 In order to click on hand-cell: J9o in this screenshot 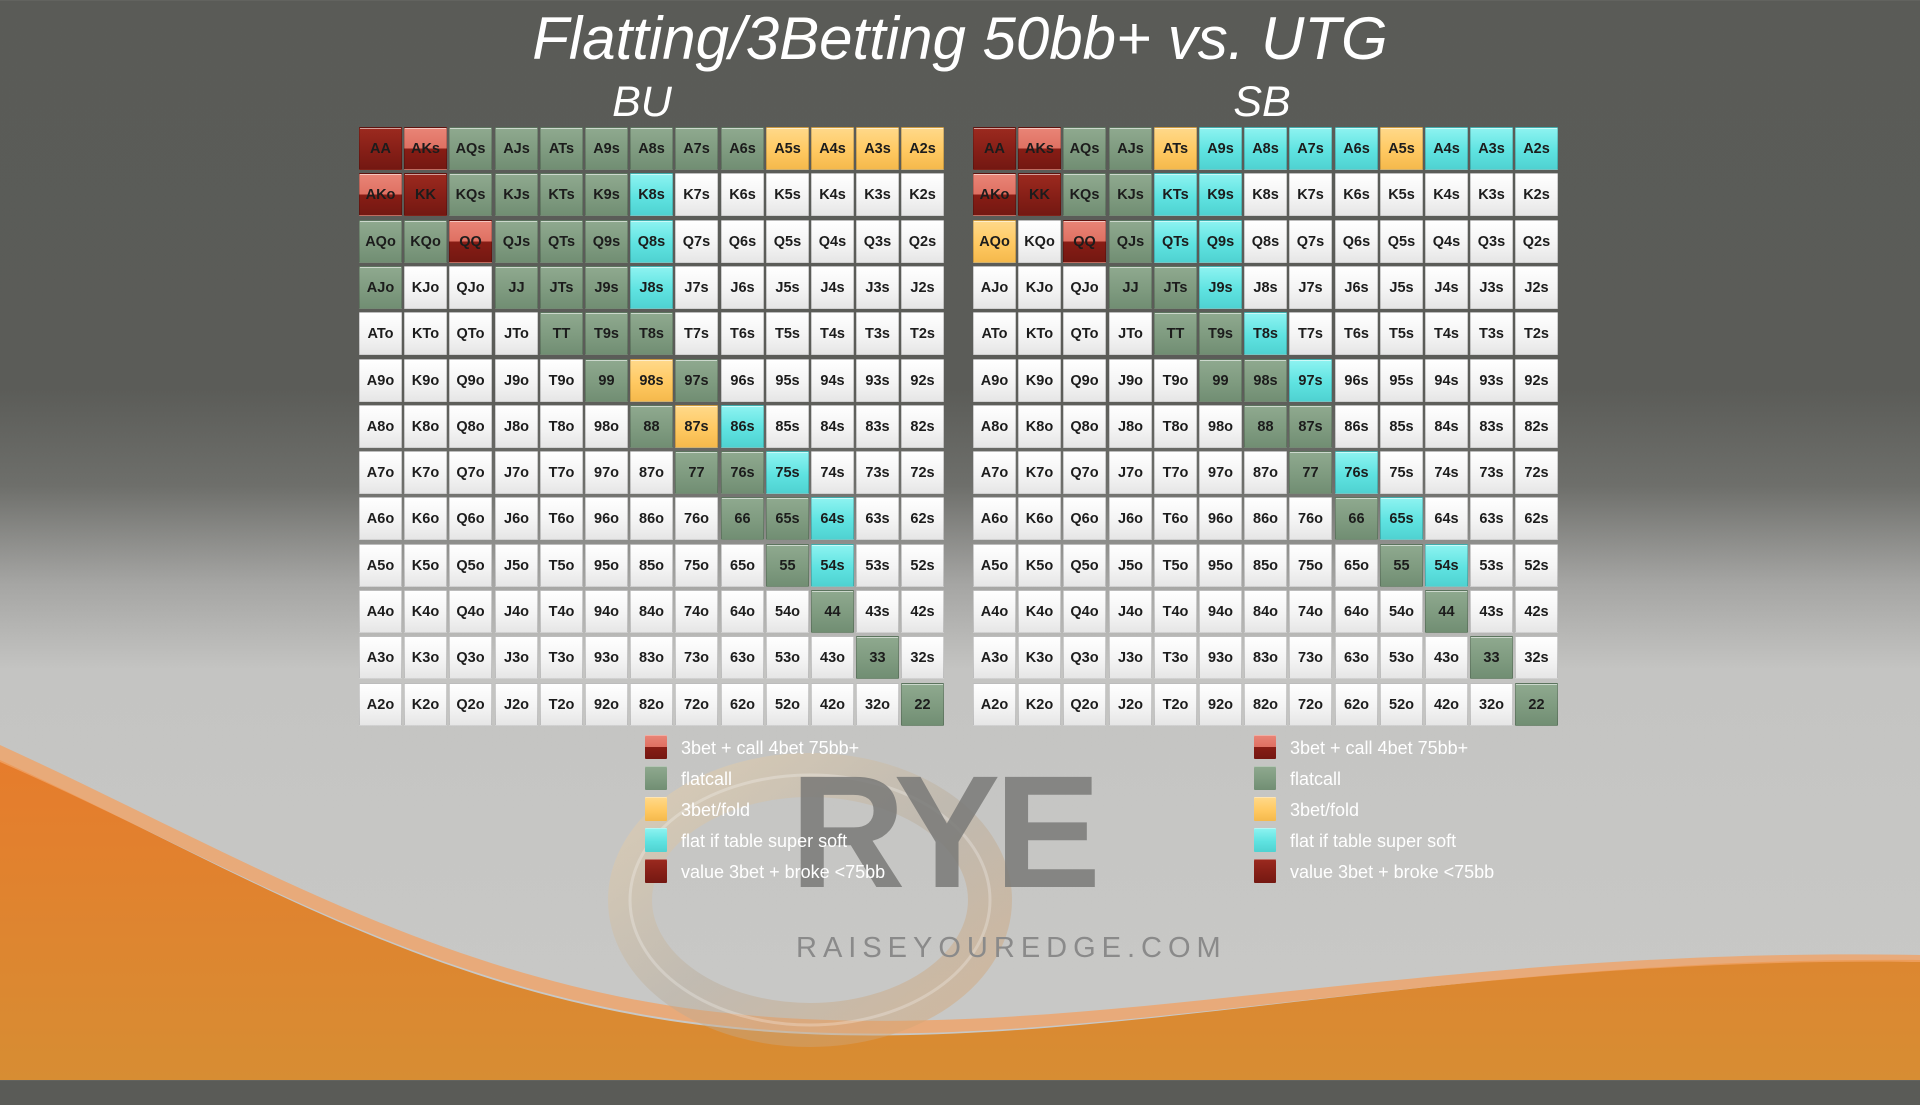, I will do `click(516, 380)`.